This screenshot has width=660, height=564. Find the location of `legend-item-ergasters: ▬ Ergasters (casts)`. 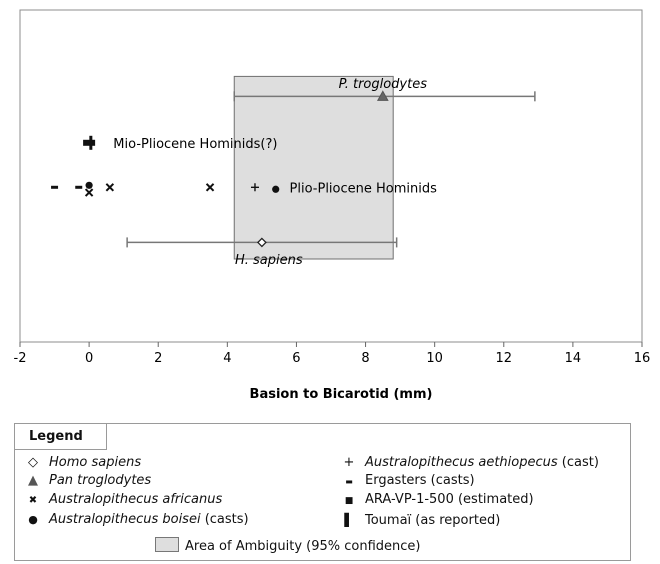

legend-item-ergasters: ▬ Ergasters (casts) is located at coordinates (408, 481).